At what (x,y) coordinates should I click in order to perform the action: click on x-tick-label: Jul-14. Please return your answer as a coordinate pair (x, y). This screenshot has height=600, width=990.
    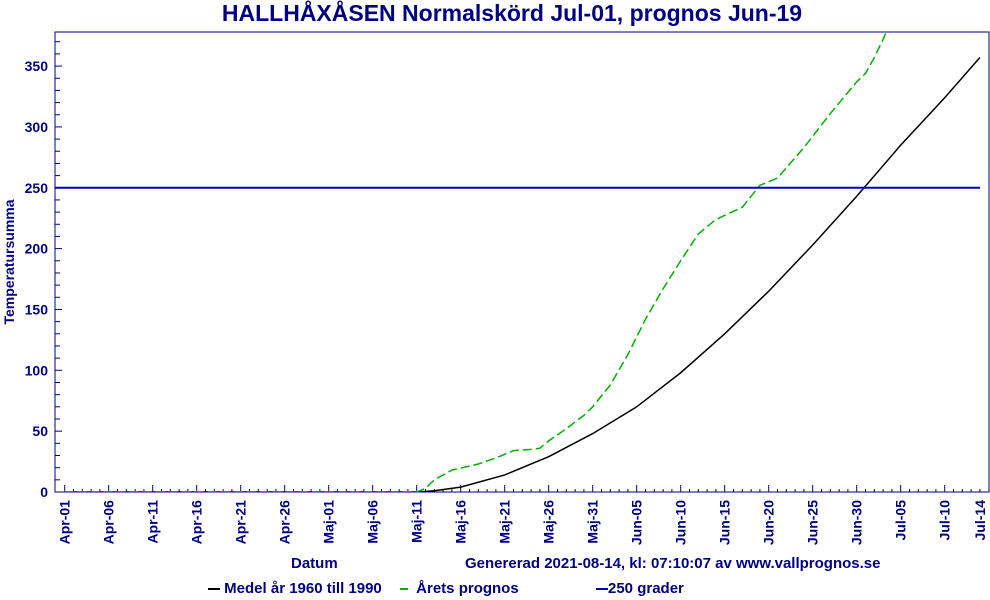
    Looking at the image, I should click on (980, 520).